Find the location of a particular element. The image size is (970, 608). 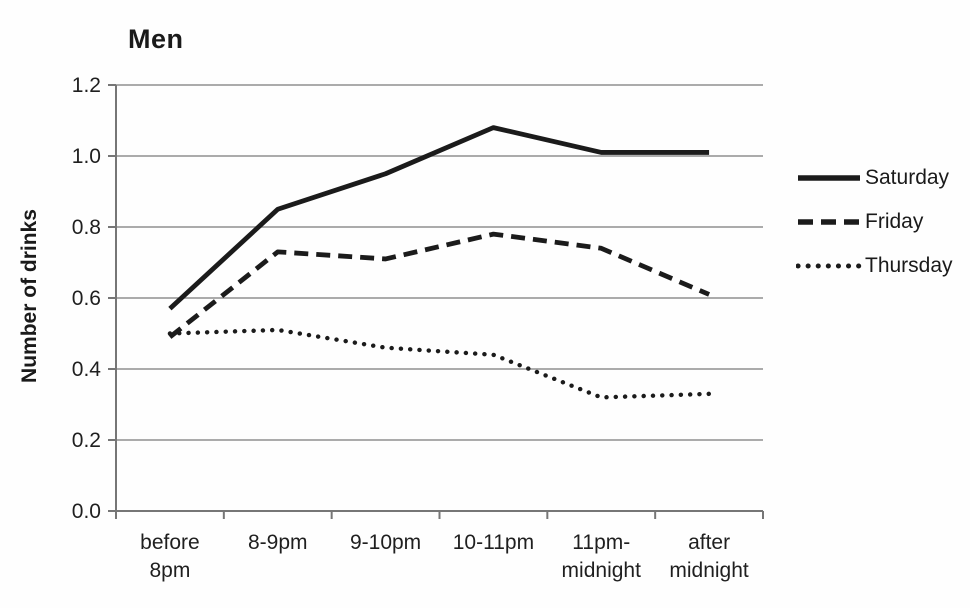

x-tick-label: 8-9pm is located at coordinates (278, 542).